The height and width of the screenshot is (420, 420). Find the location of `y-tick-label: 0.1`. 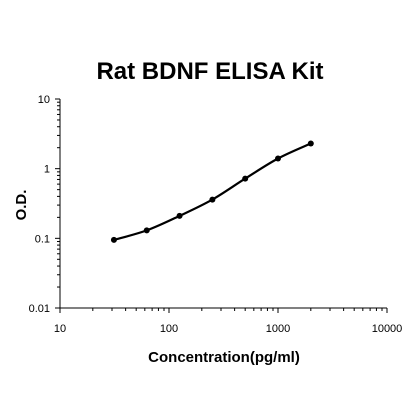

y-tick-label: 0.1 is located at coordinates (42, 239).